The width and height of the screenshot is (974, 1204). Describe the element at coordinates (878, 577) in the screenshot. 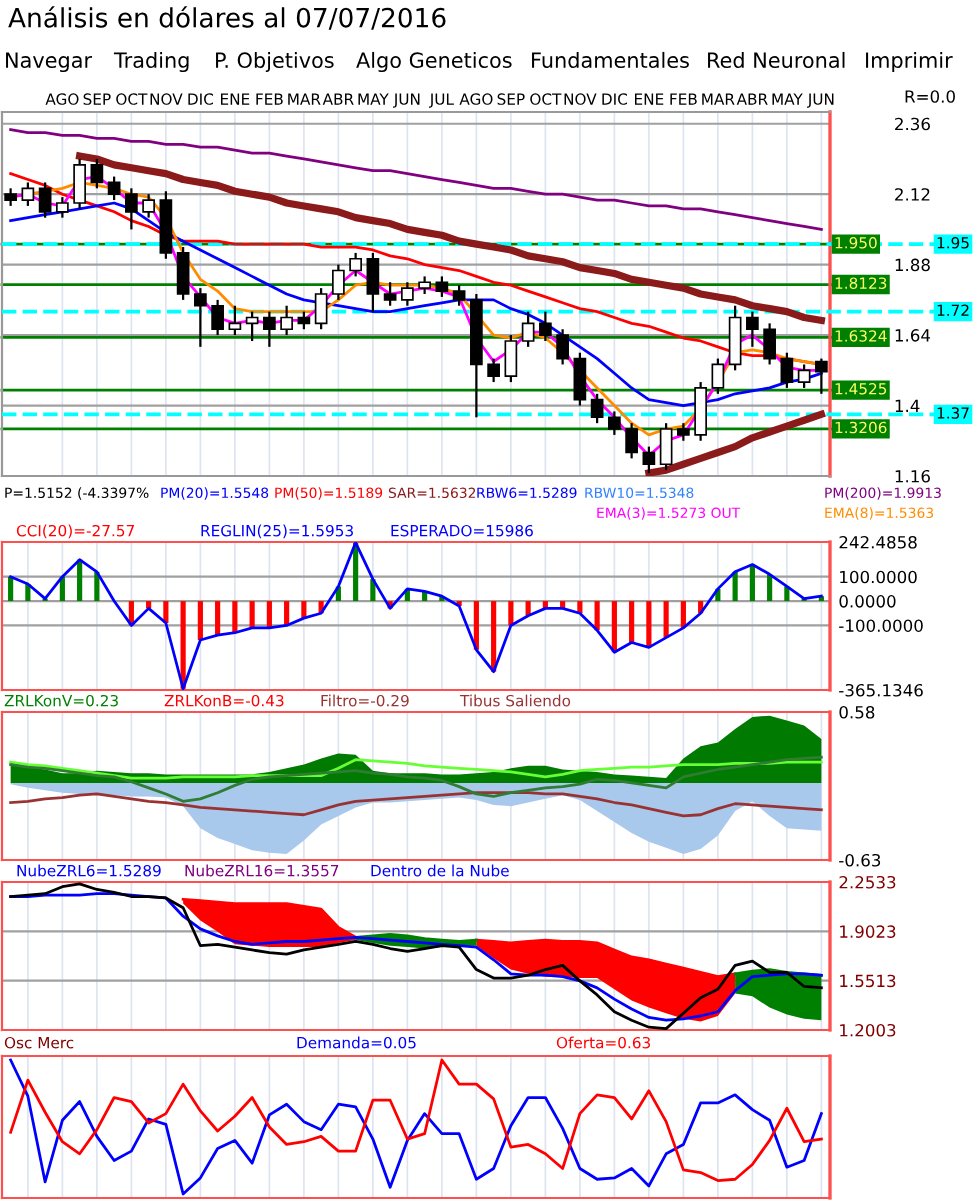

I see `y-tick-label: 100.0000` at that location.